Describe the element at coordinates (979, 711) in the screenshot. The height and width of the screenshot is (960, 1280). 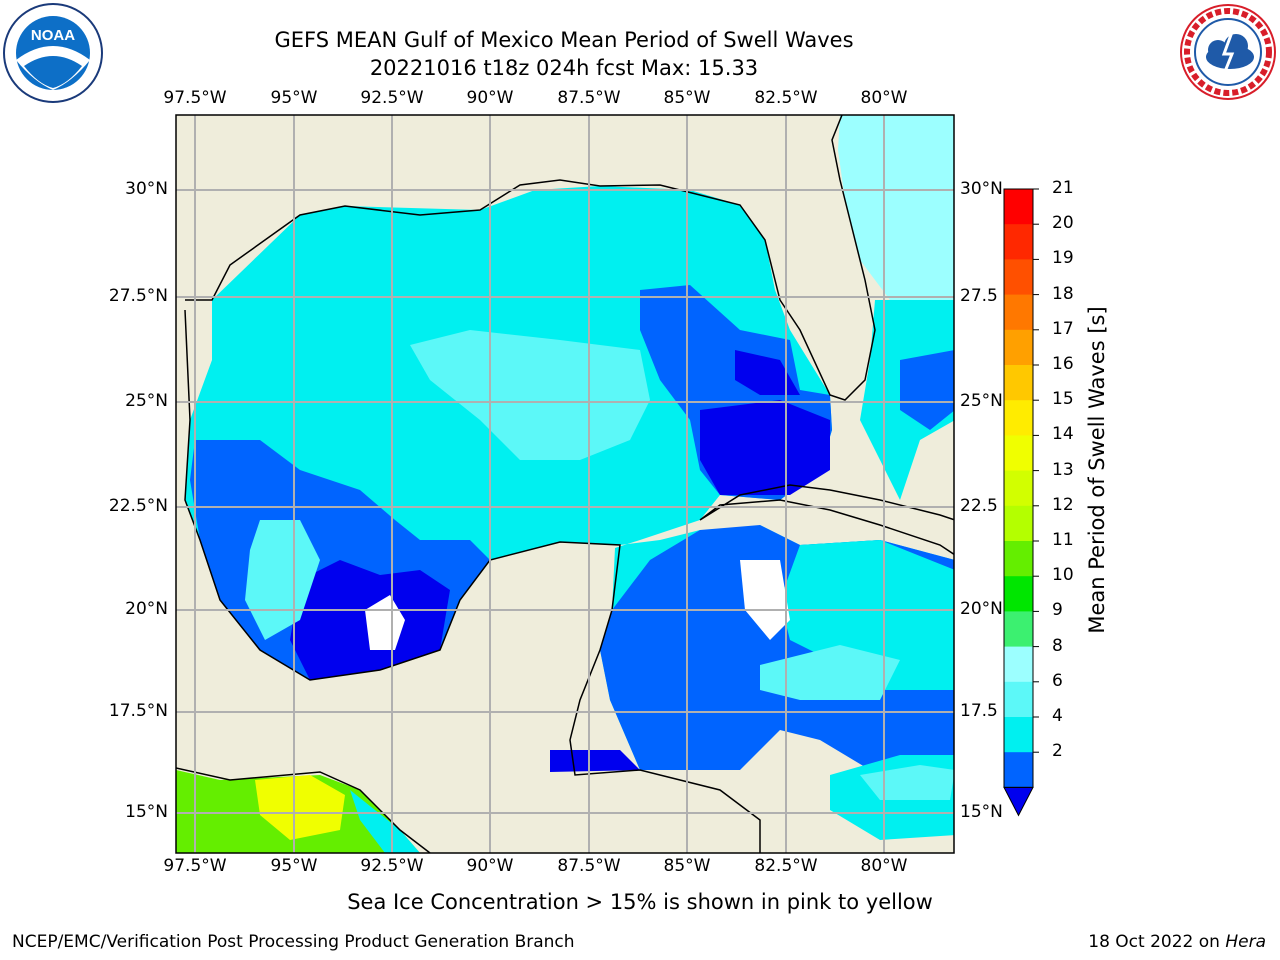
I see `lat-label-right: 17.5` at that location.